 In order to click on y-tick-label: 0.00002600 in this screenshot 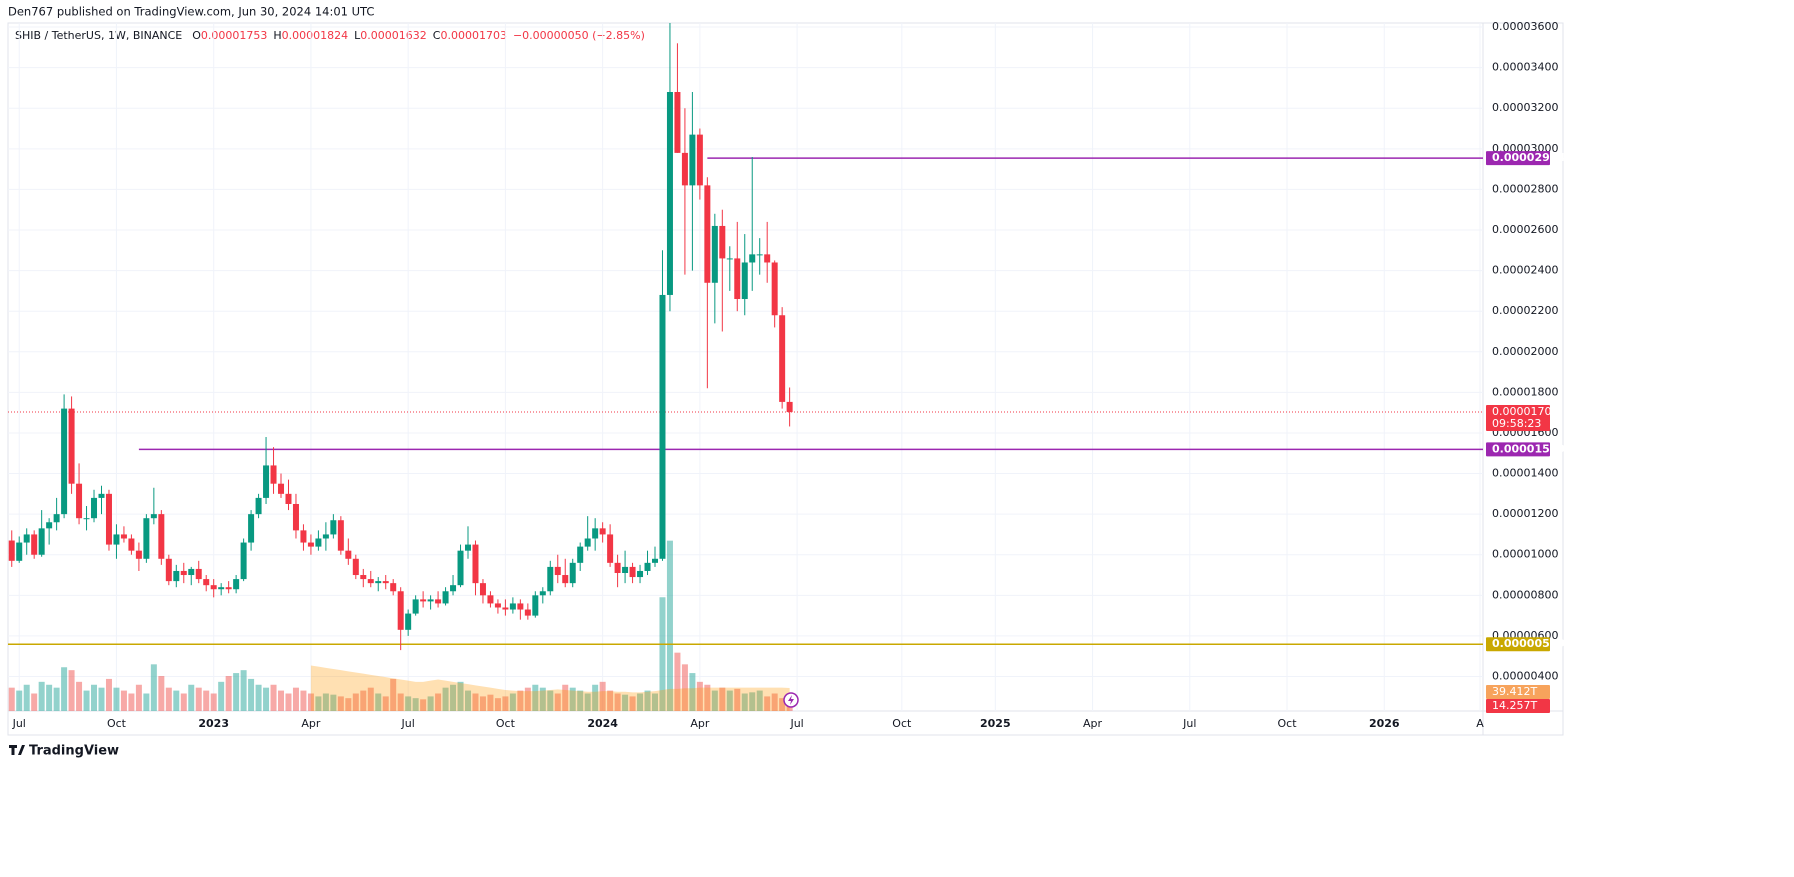, I will do `click(1525, 229)`.